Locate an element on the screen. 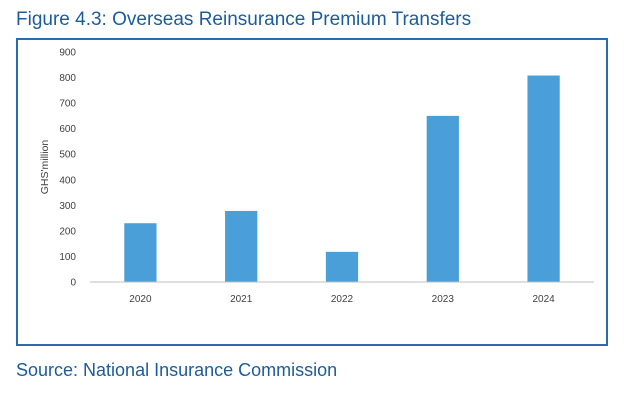 The image size is (640, 400). y-tick-label: 100 is located at coordinates (67, 257).